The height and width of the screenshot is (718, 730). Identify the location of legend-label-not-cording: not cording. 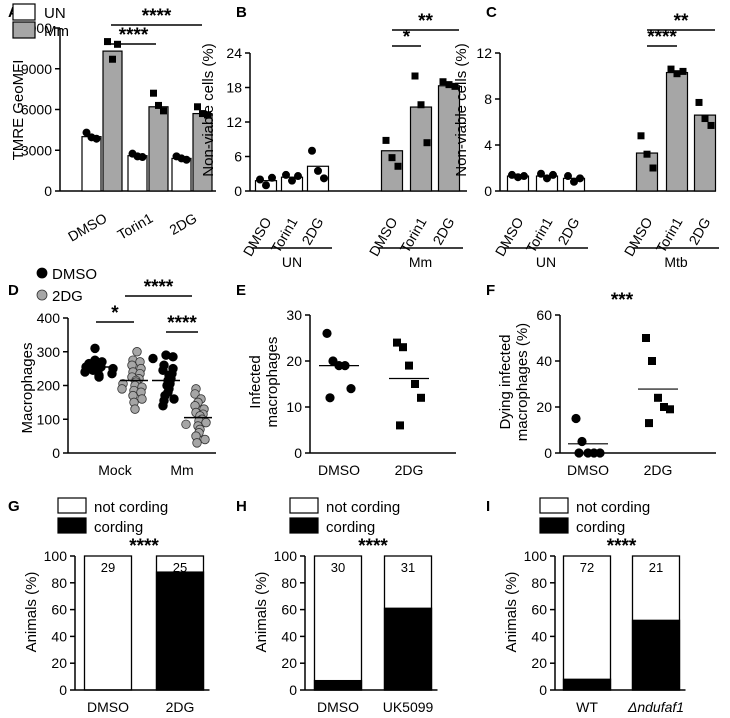
(613, 507).